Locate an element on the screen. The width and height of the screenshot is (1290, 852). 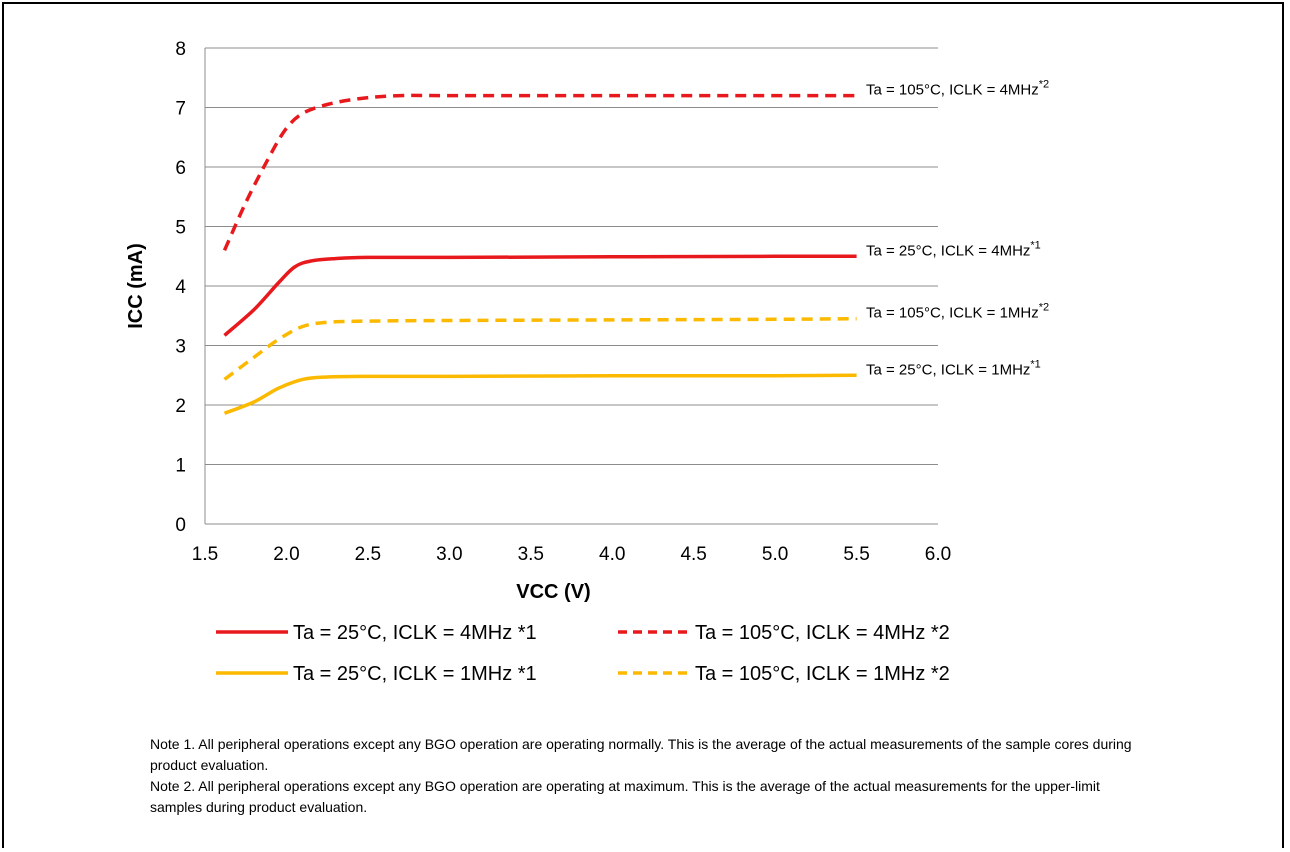
series-end-label: Ta = 25°C, ICLK = 1MHz*1 is located at coordinates (953, 368).